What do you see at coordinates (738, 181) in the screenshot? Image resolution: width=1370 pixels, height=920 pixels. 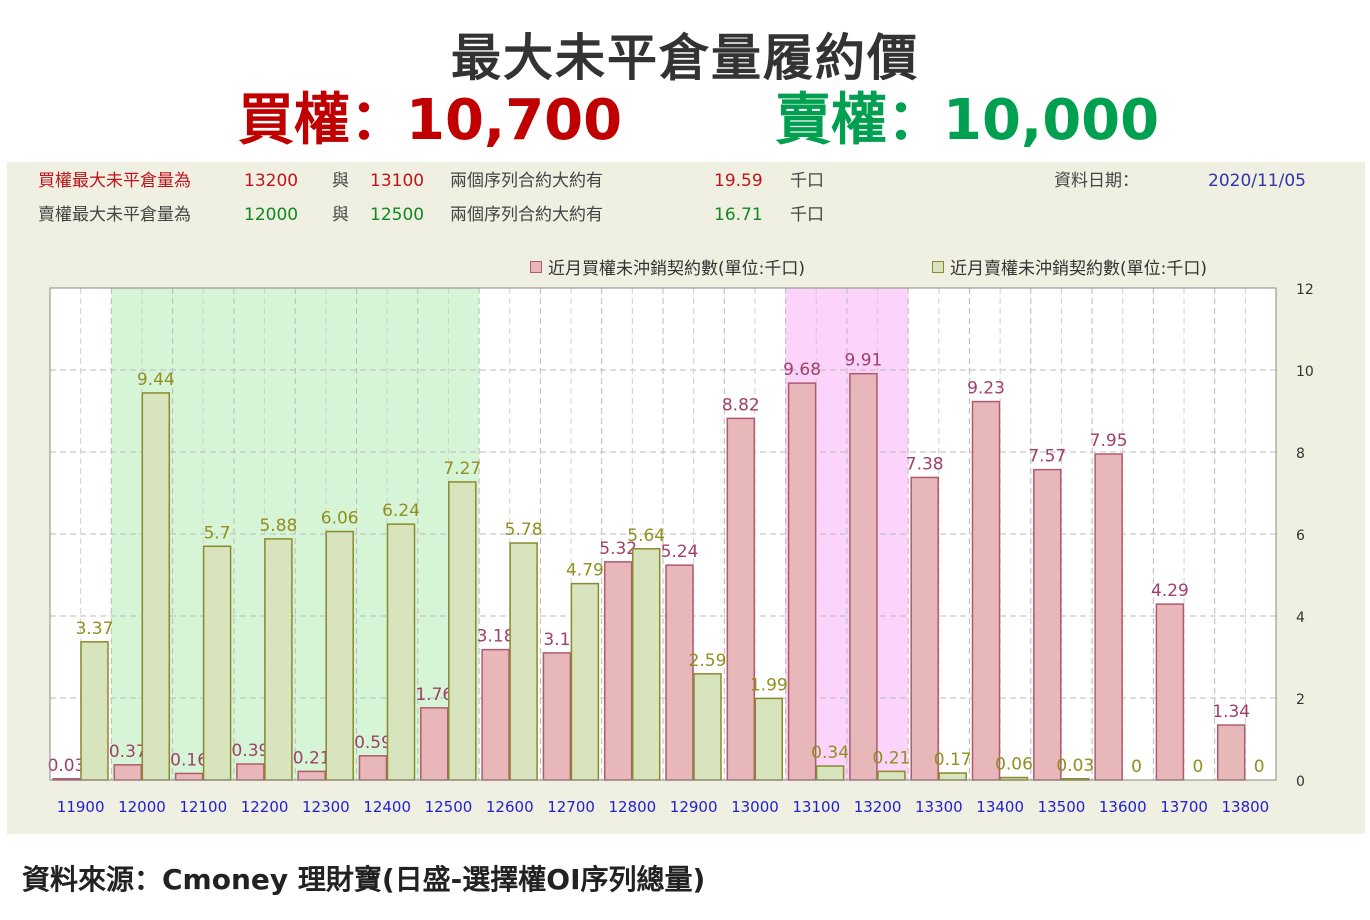 I see `call-info-amount: 19.59` at bounding box center [738, 181].